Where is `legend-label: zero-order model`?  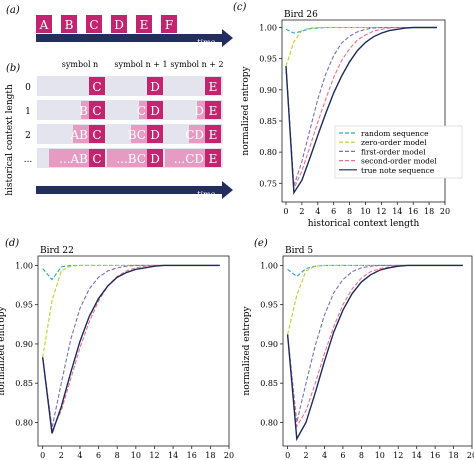
legend-label: zero-order model is located at coordinates (394, 142).